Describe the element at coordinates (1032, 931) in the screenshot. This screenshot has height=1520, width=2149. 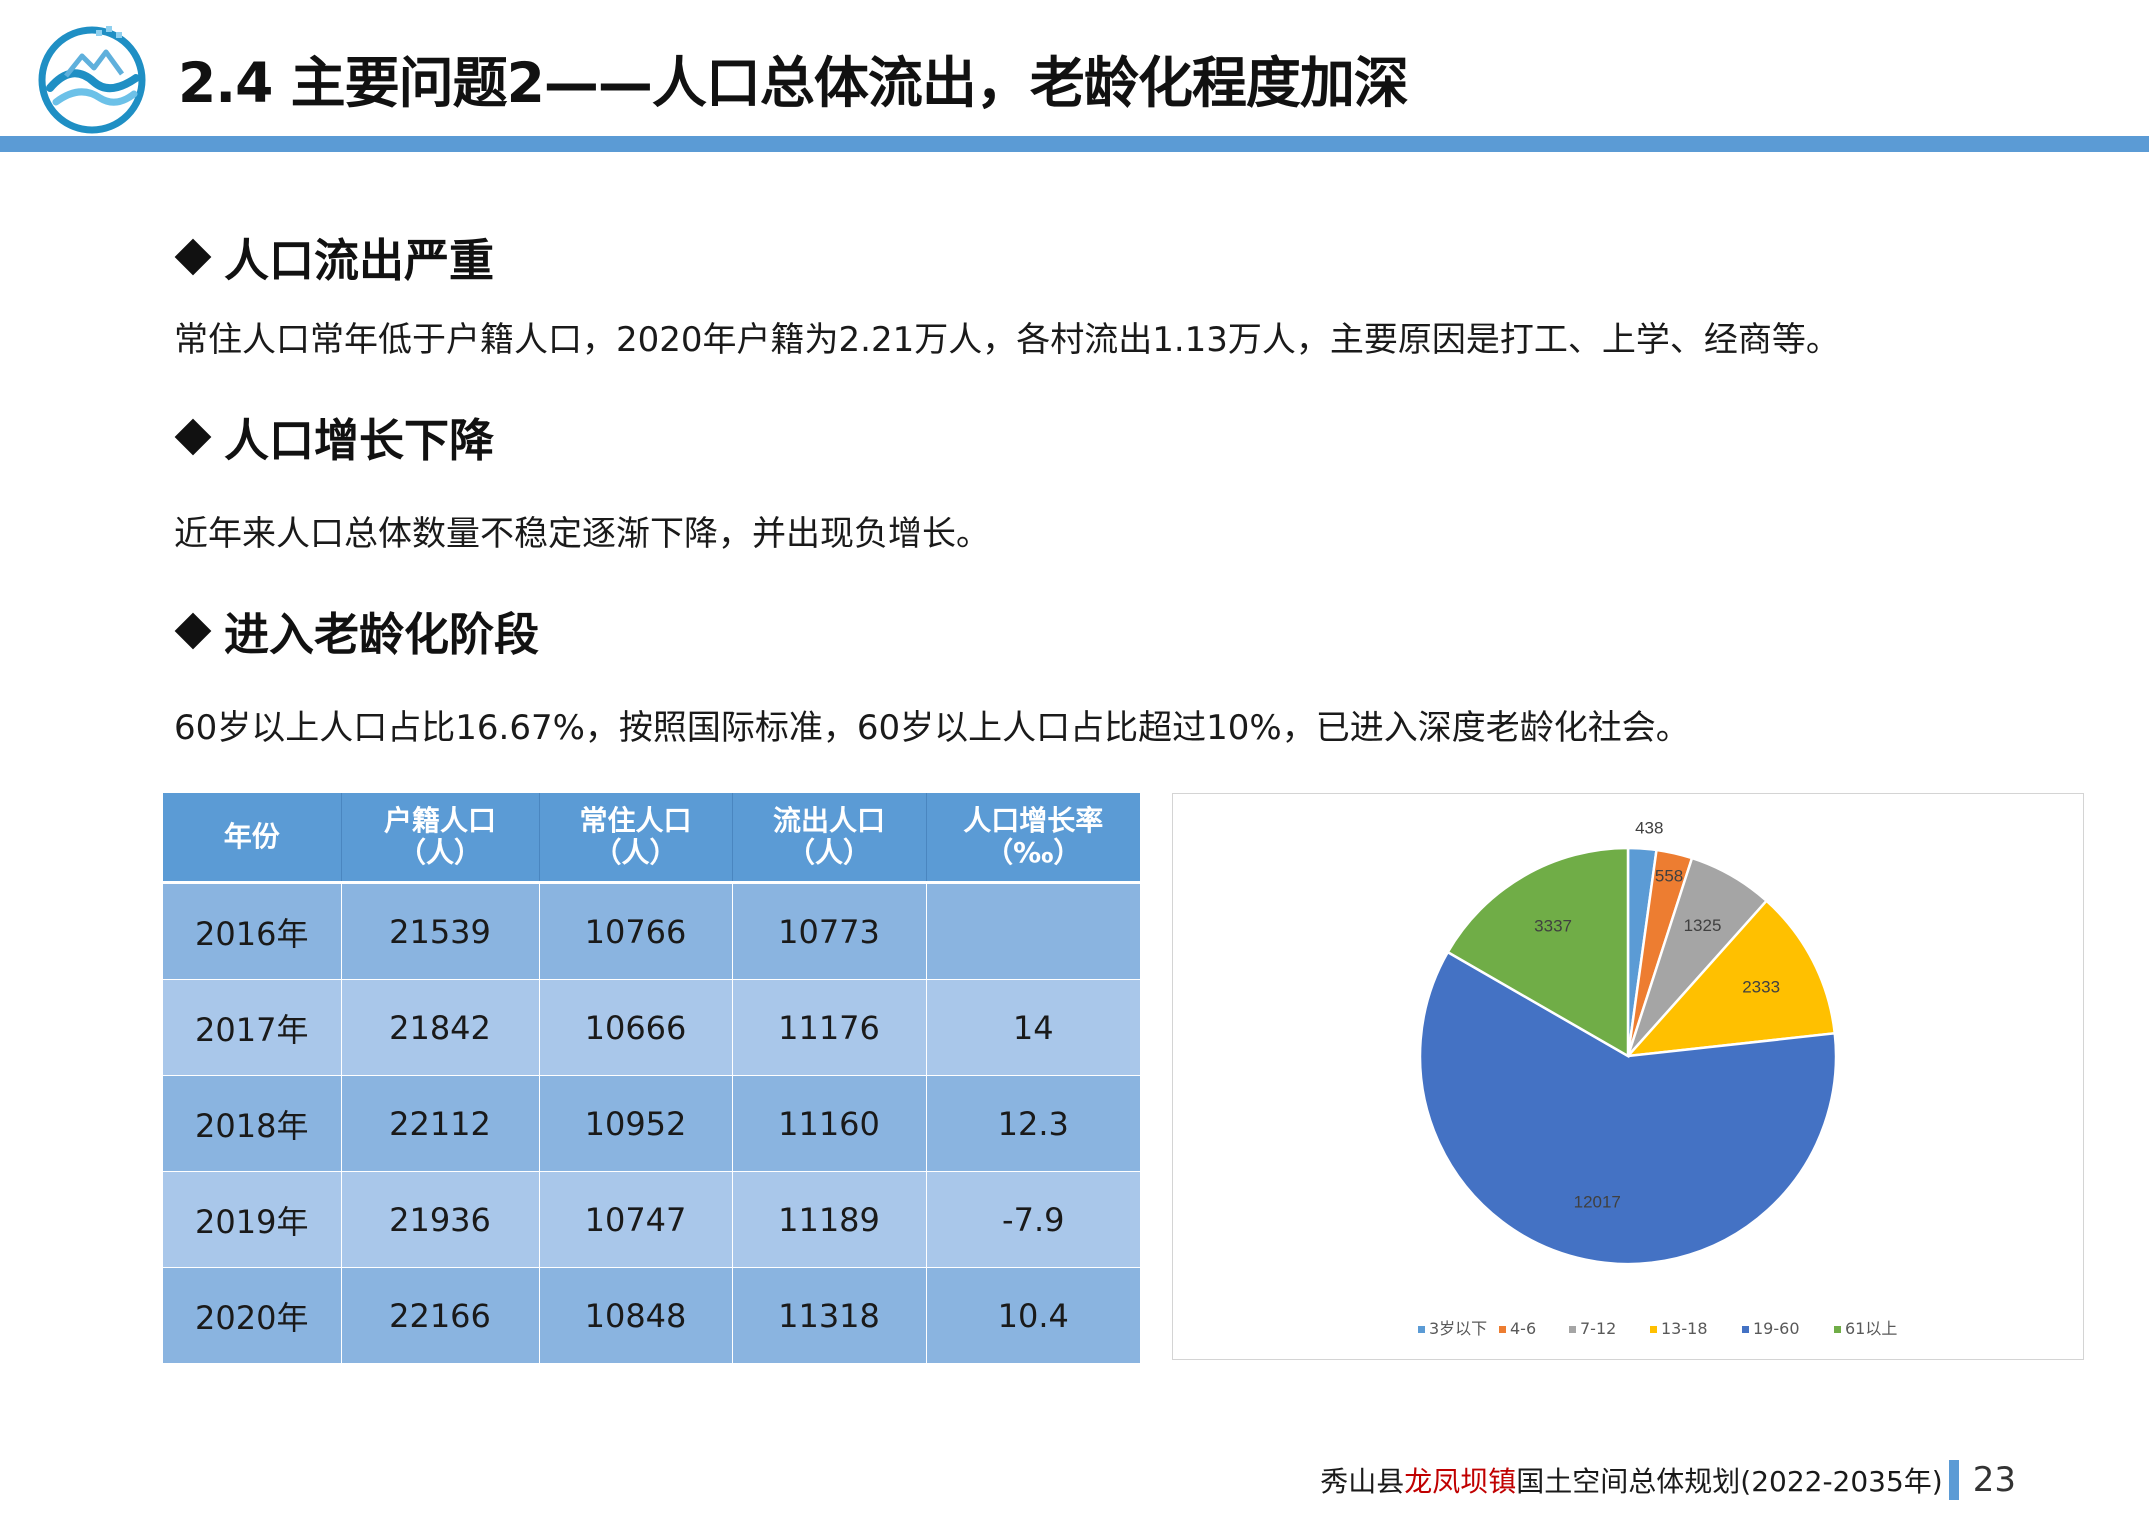
I see `table-cell` at that location.